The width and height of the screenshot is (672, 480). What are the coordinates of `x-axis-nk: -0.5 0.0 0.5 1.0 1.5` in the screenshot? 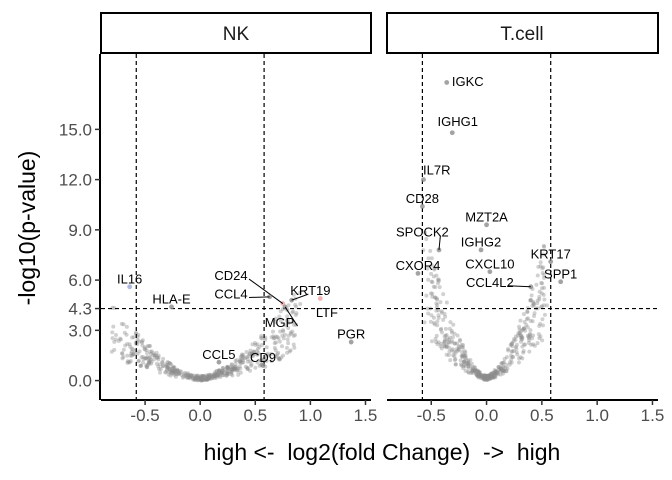 It's located at (239, 412).